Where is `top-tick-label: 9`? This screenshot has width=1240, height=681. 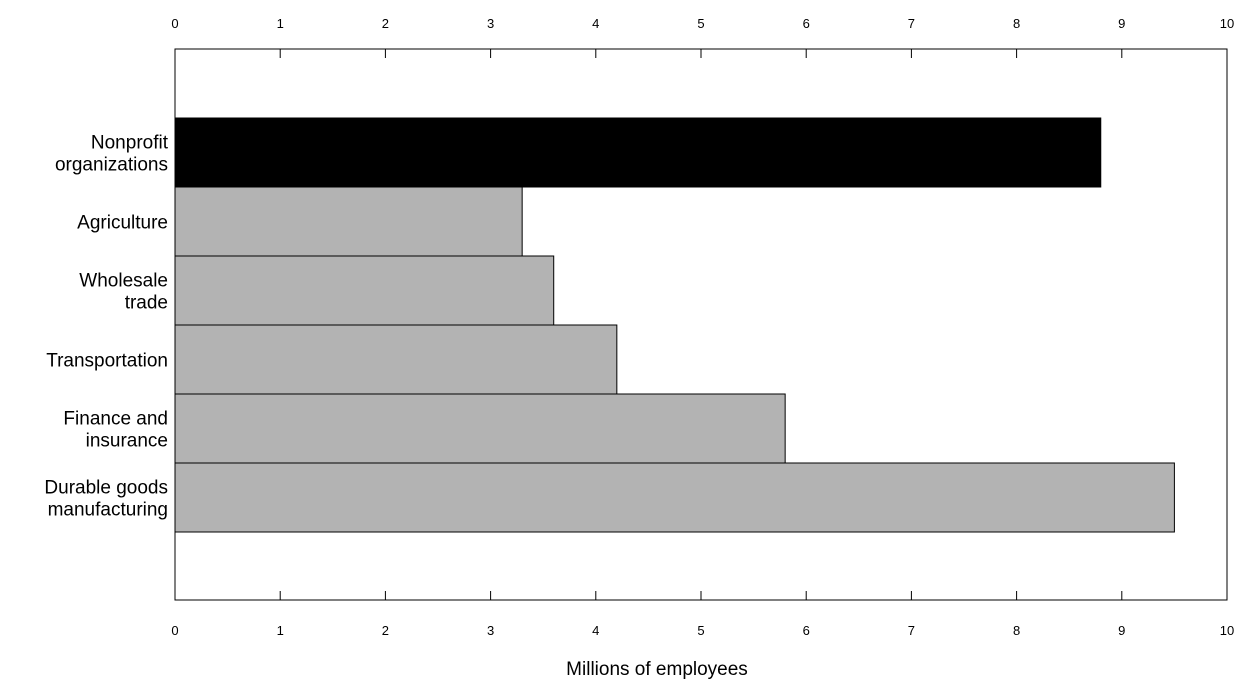
top-tick-label: 9 is located at coordinates (1121, 23).